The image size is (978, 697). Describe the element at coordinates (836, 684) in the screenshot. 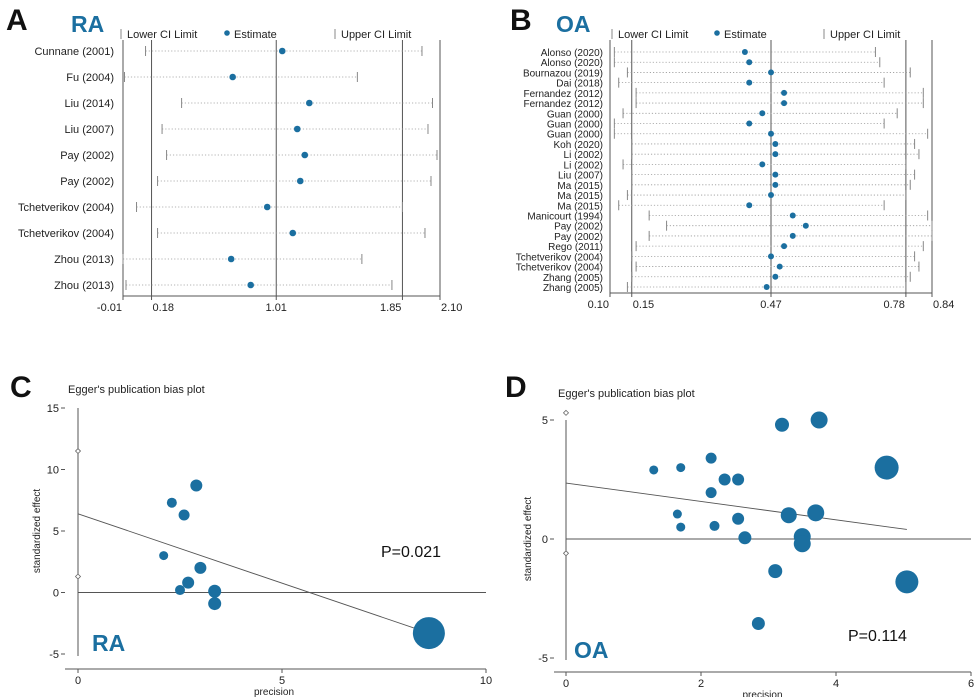

I see `x-tick-label: 4` at that location.